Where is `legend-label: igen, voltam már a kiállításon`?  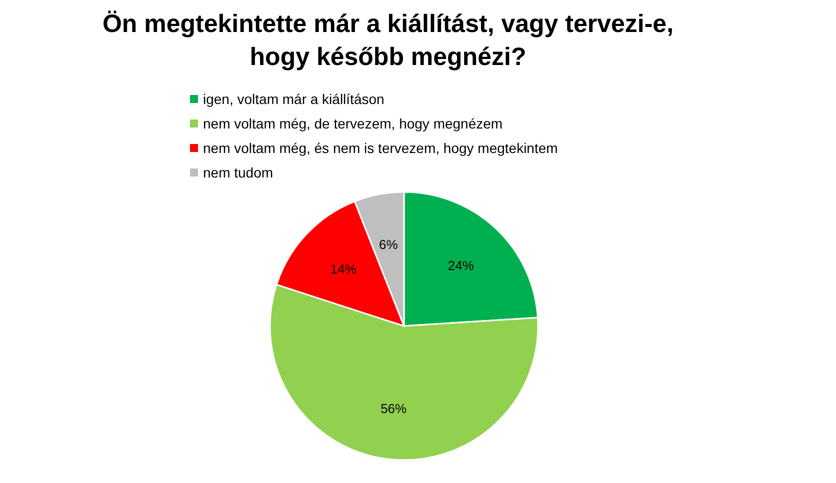 legend-label: igen, voltam már a kiállításon is located at coordinates (293, 99).